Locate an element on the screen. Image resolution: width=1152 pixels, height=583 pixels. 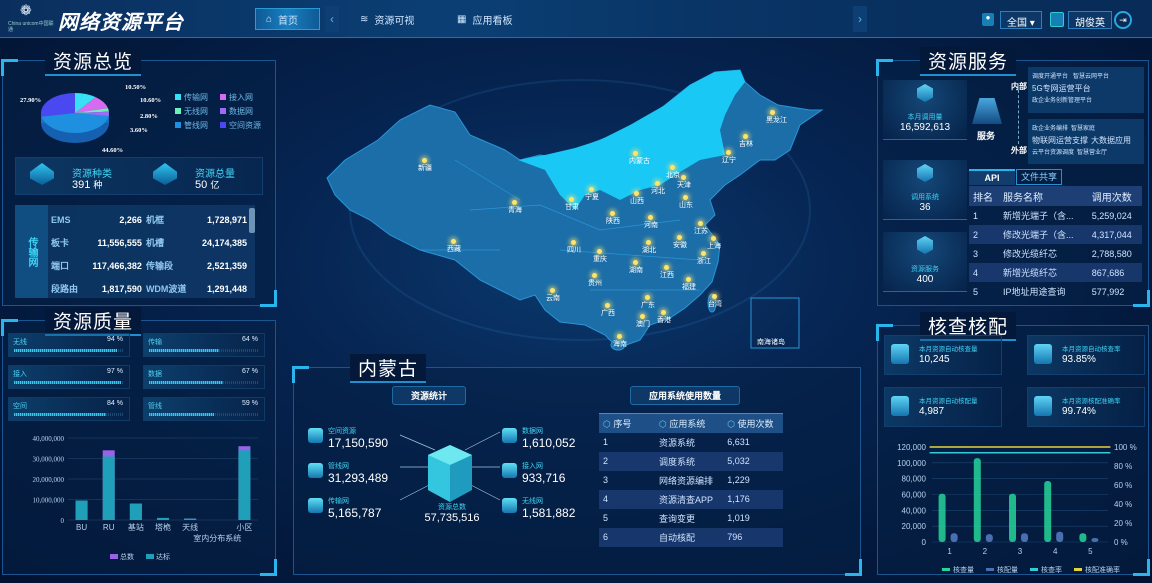
legend-item: 数据网 is located at coordinates (242, 111).